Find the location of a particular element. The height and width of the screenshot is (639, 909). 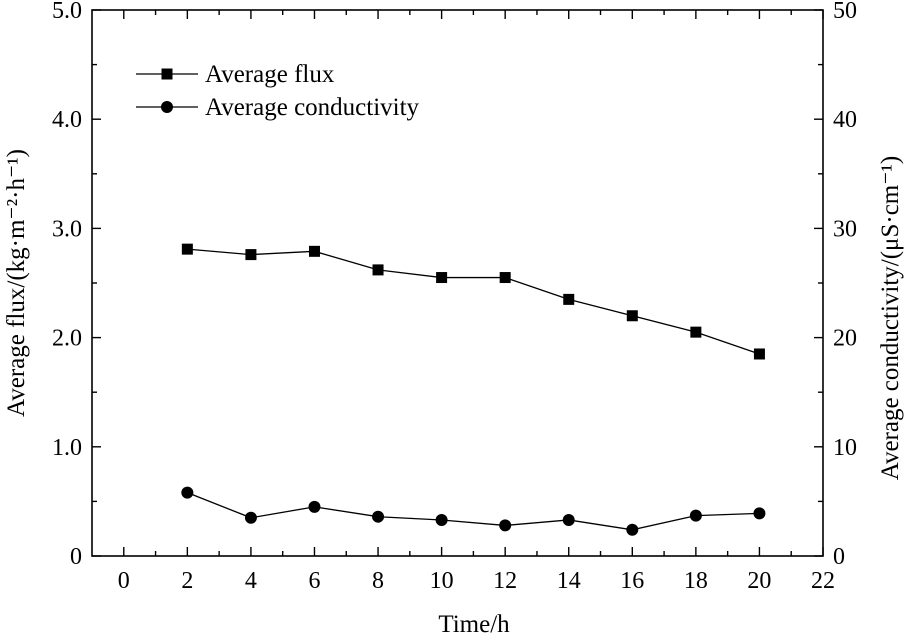

y2-tick-label: 50 is located at coordinates (845, 12).